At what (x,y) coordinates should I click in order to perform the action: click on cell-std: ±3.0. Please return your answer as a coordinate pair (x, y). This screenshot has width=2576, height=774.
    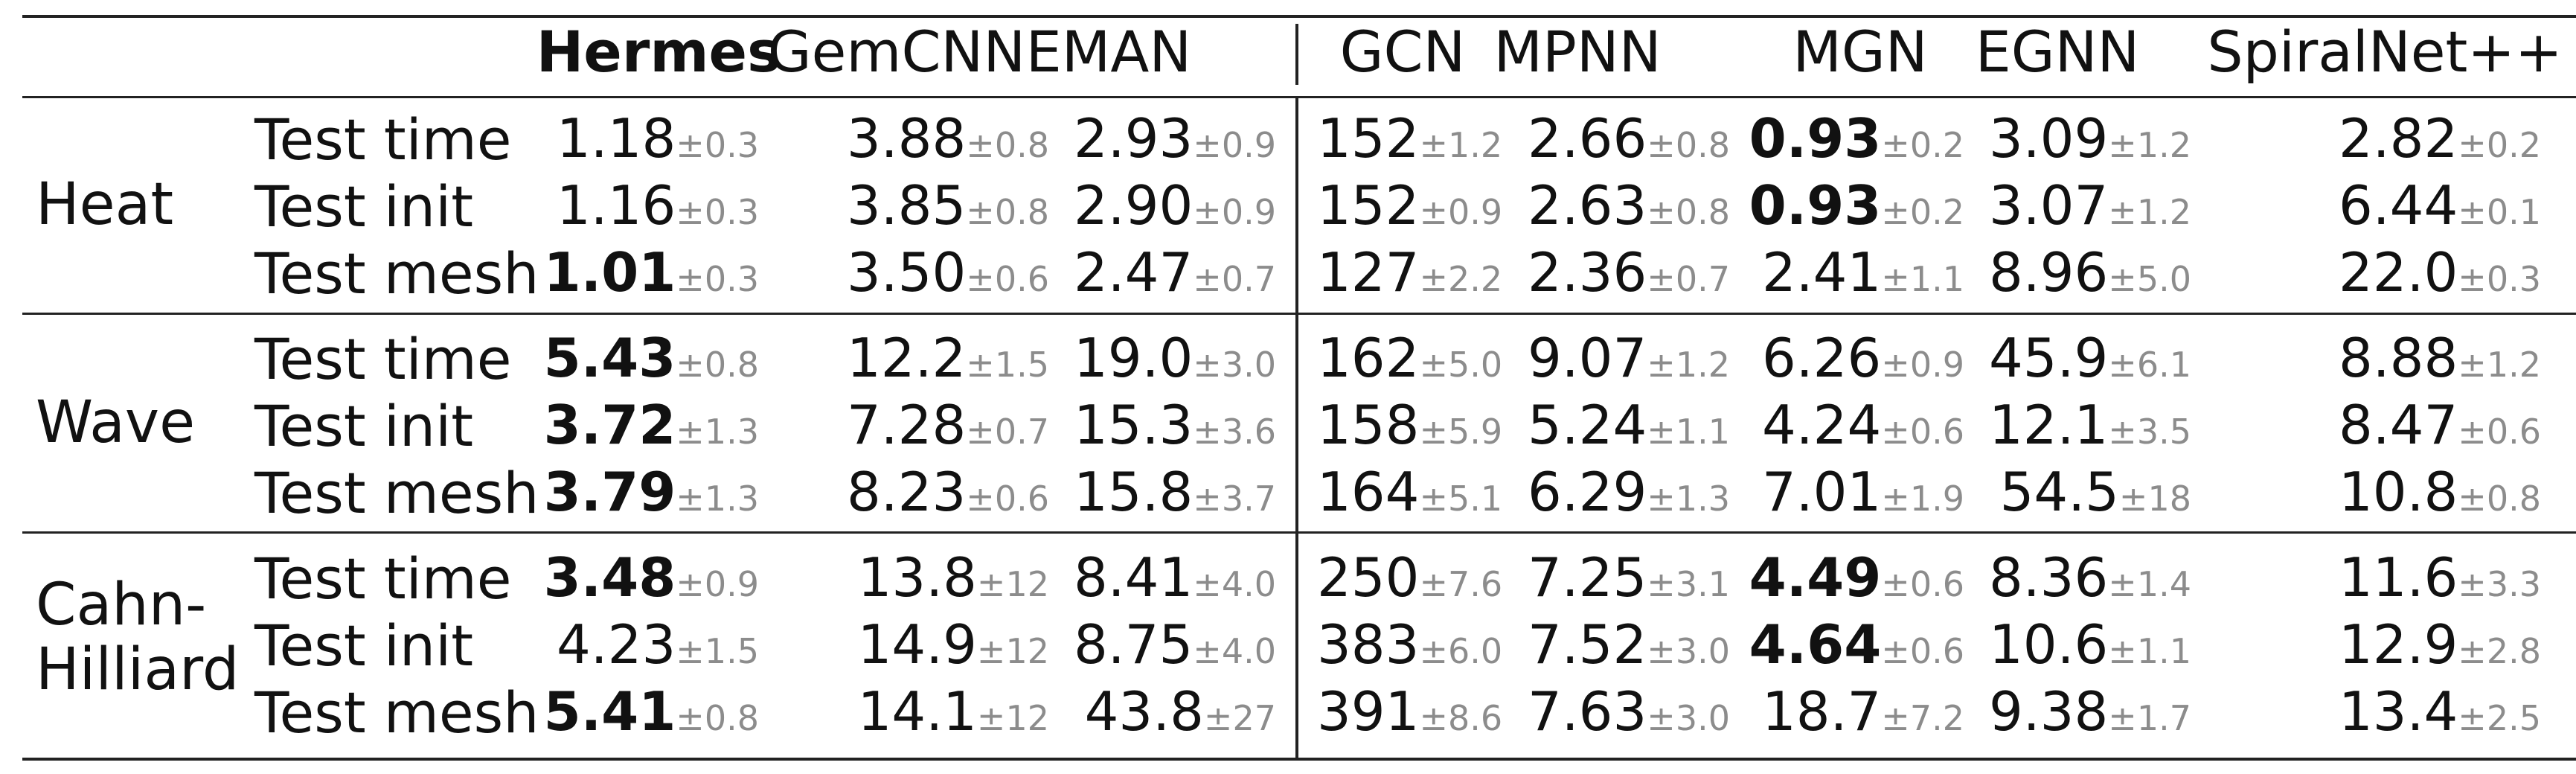
    Looking at the image, I should click on (1234, 365).